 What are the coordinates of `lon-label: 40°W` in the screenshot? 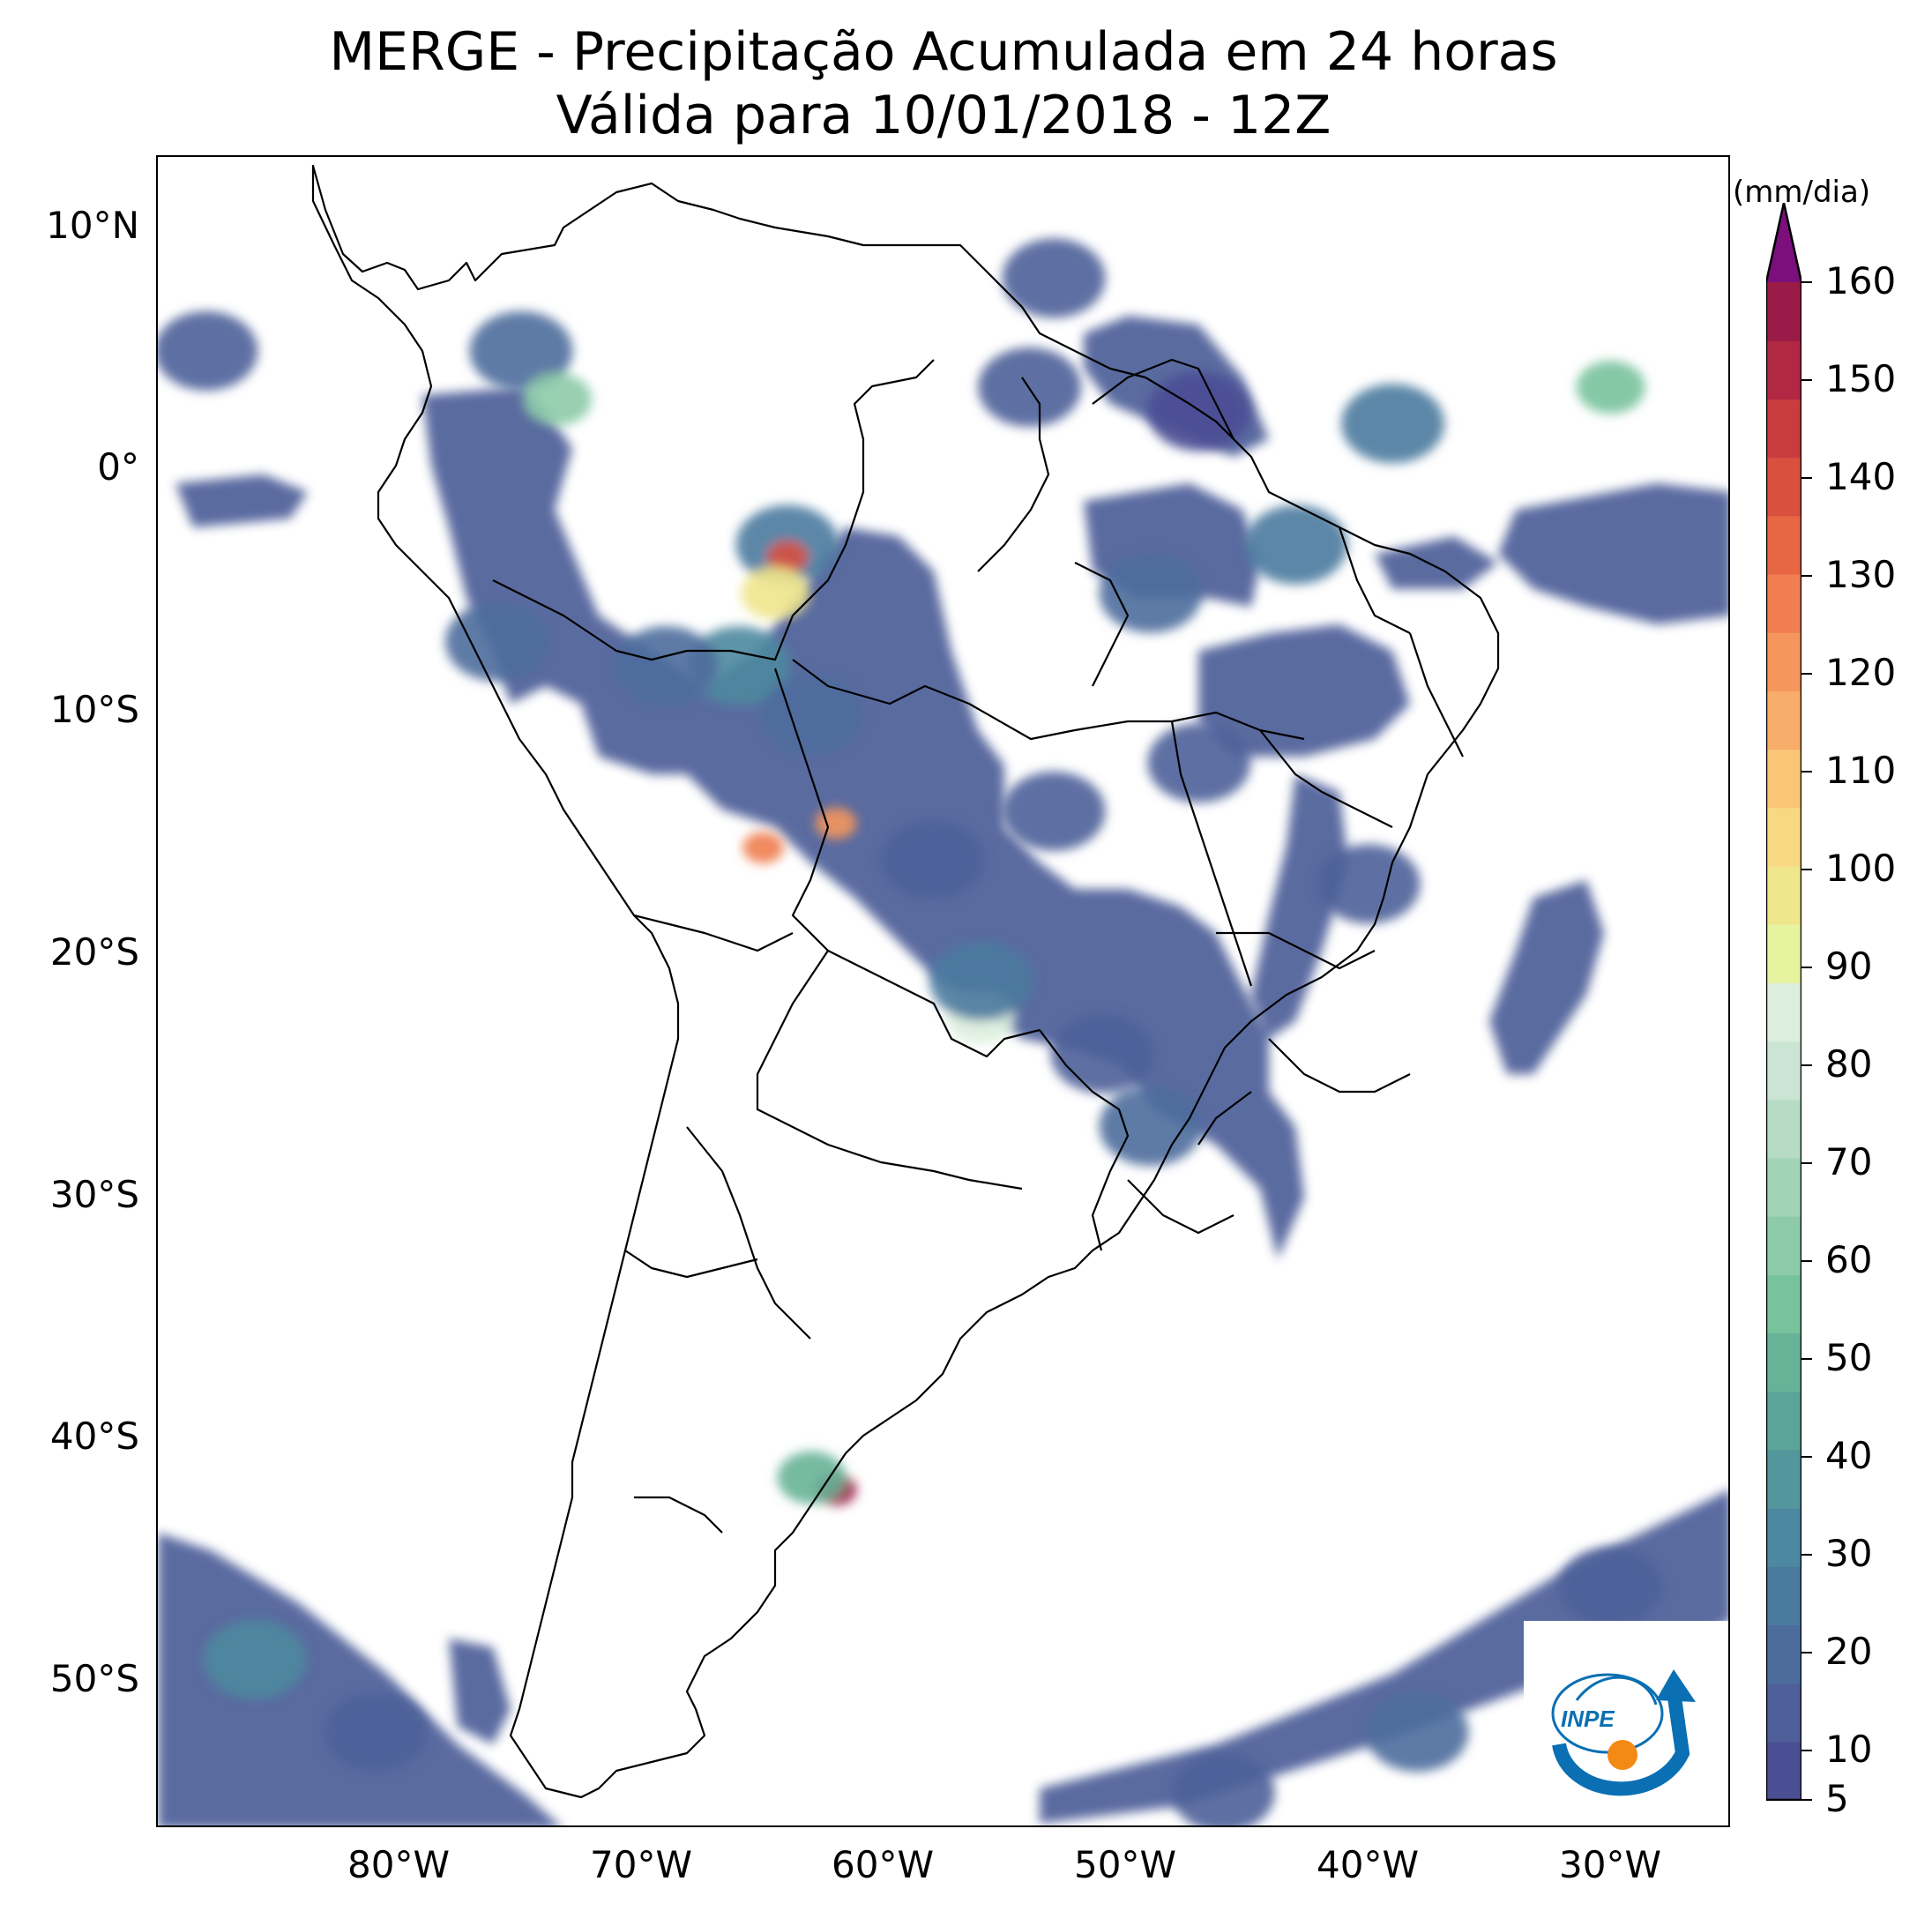 It's located at (1368, 1865).